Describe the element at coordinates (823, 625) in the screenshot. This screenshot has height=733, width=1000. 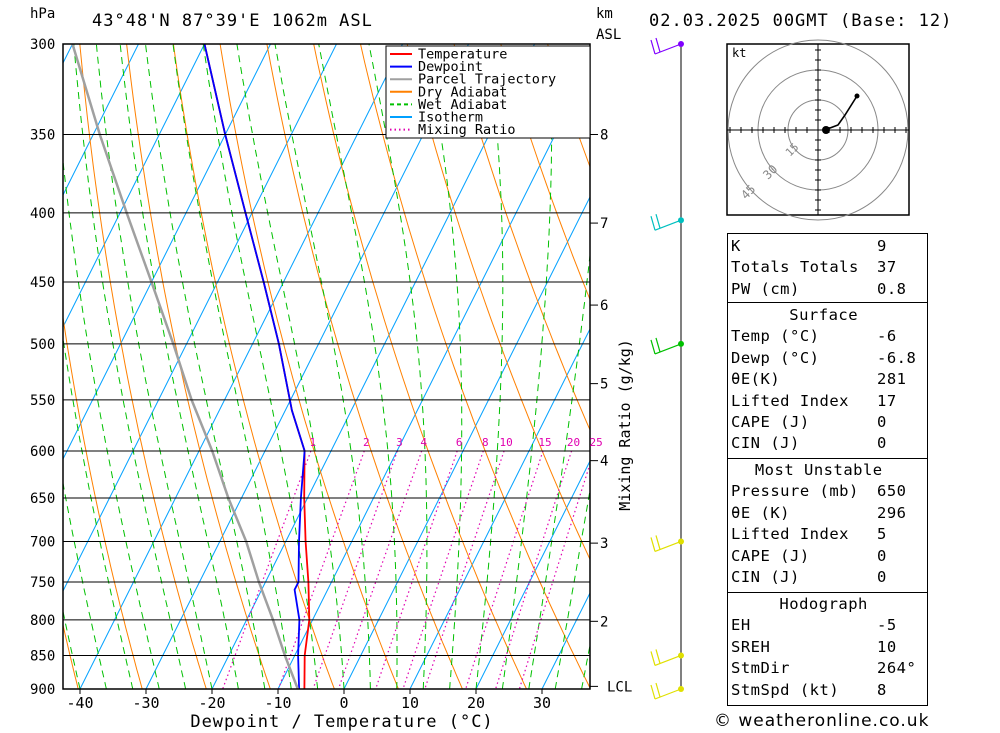
I see `table-row: EH -5` at that location.